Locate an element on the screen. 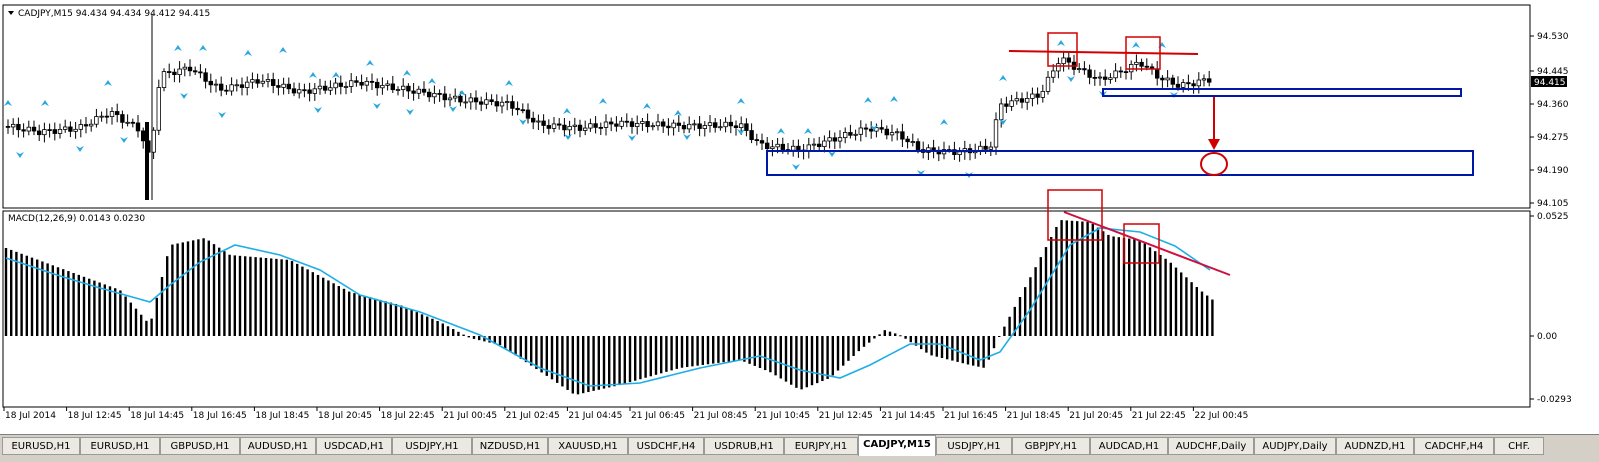 This screenshot has height=462, width=1599. chart-tab-chf-: CHF. is located at coordinates (1519, 446).